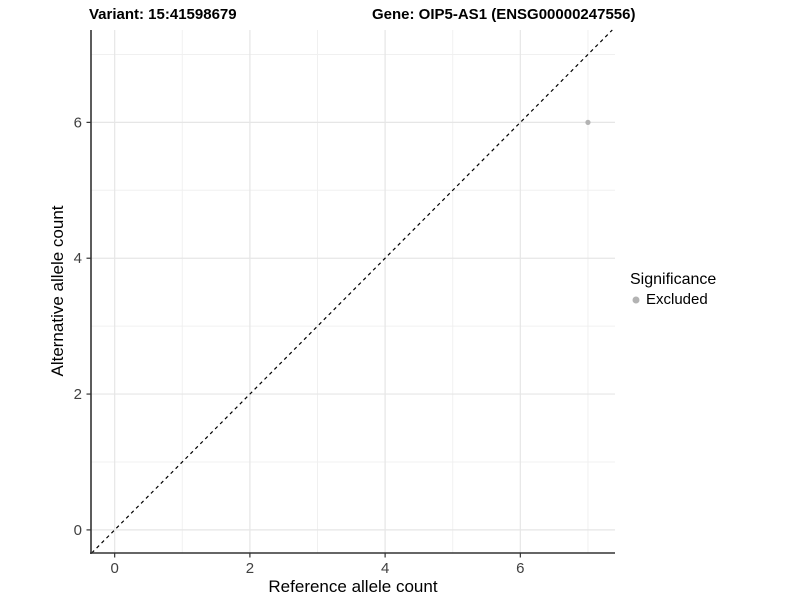  I want to click on legend-title: Significance, so click(673, 279).